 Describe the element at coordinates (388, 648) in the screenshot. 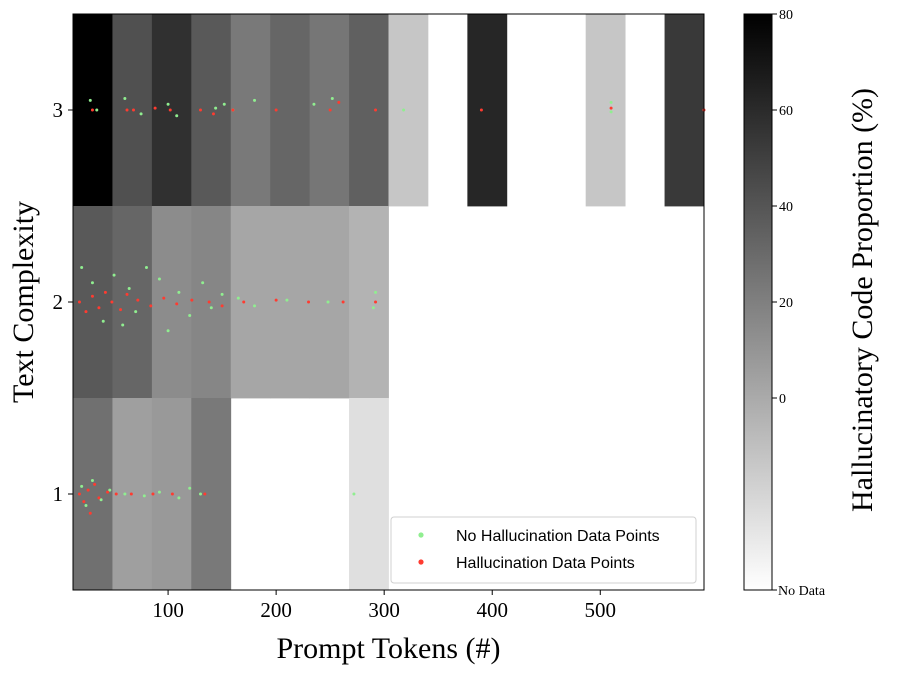

I see `x-axis-title: Prompt Tokens (#)` at that location.